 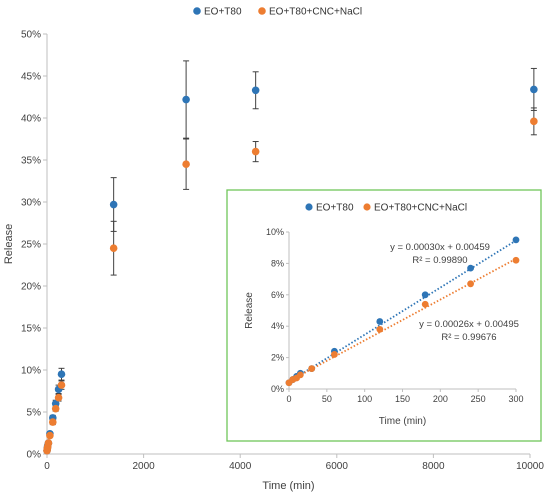 What do you see at coordinates (277, 326) in the screenshot?
I see `inset-y-tick-label: 4%` at bounding box center [277, 326].